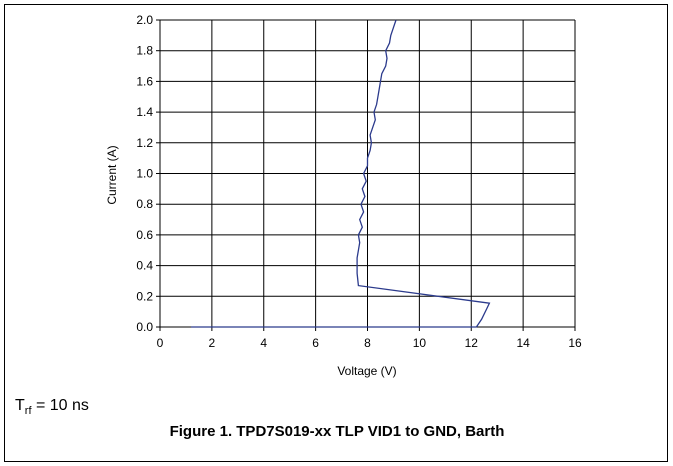 The height and width of the screenshot is (466, 673). What do you see at coordinates (160, 343) in the screenshot?
I see `x-tick-label-0: 0` at bounding box center [160, 343].